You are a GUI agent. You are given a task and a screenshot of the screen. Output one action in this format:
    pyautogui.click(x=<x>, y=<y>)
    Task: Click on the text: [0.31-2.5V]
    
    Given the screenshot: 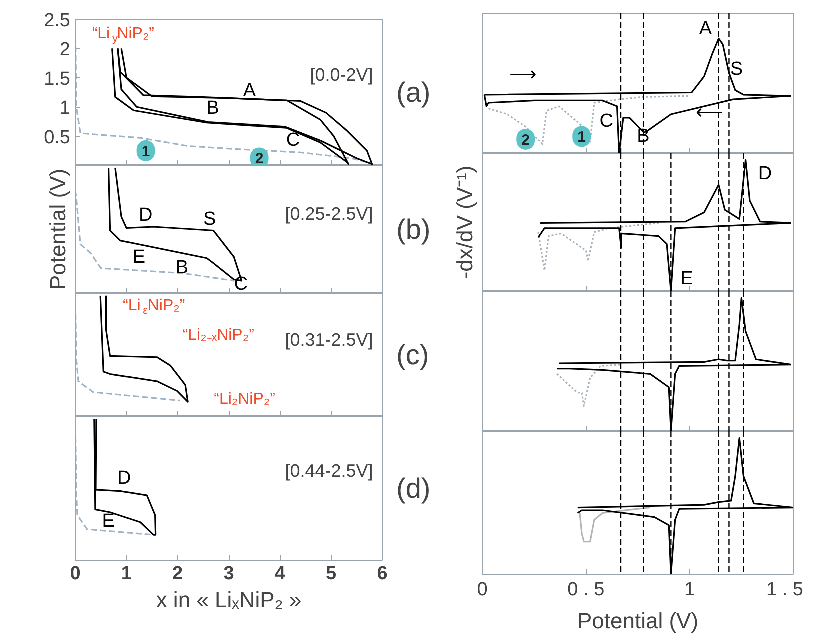 What is the action you would take?
    pyautogui.click(x=329, y=340)
    